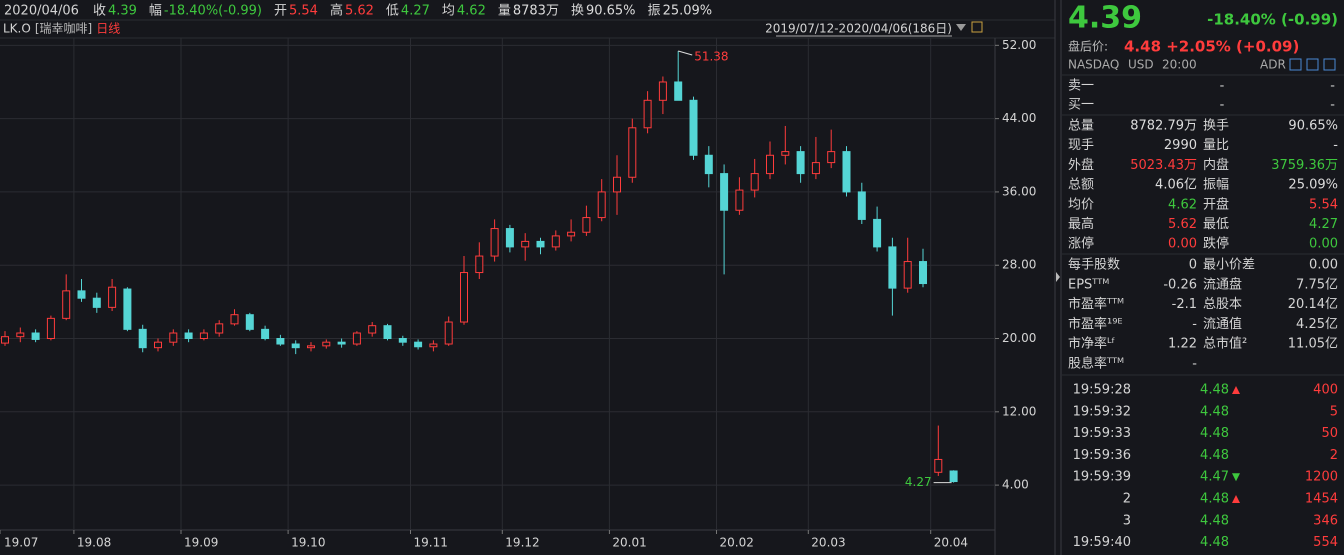 The image size is (1344, 555). I want to click on fund-value: -, so click(1194, 324).